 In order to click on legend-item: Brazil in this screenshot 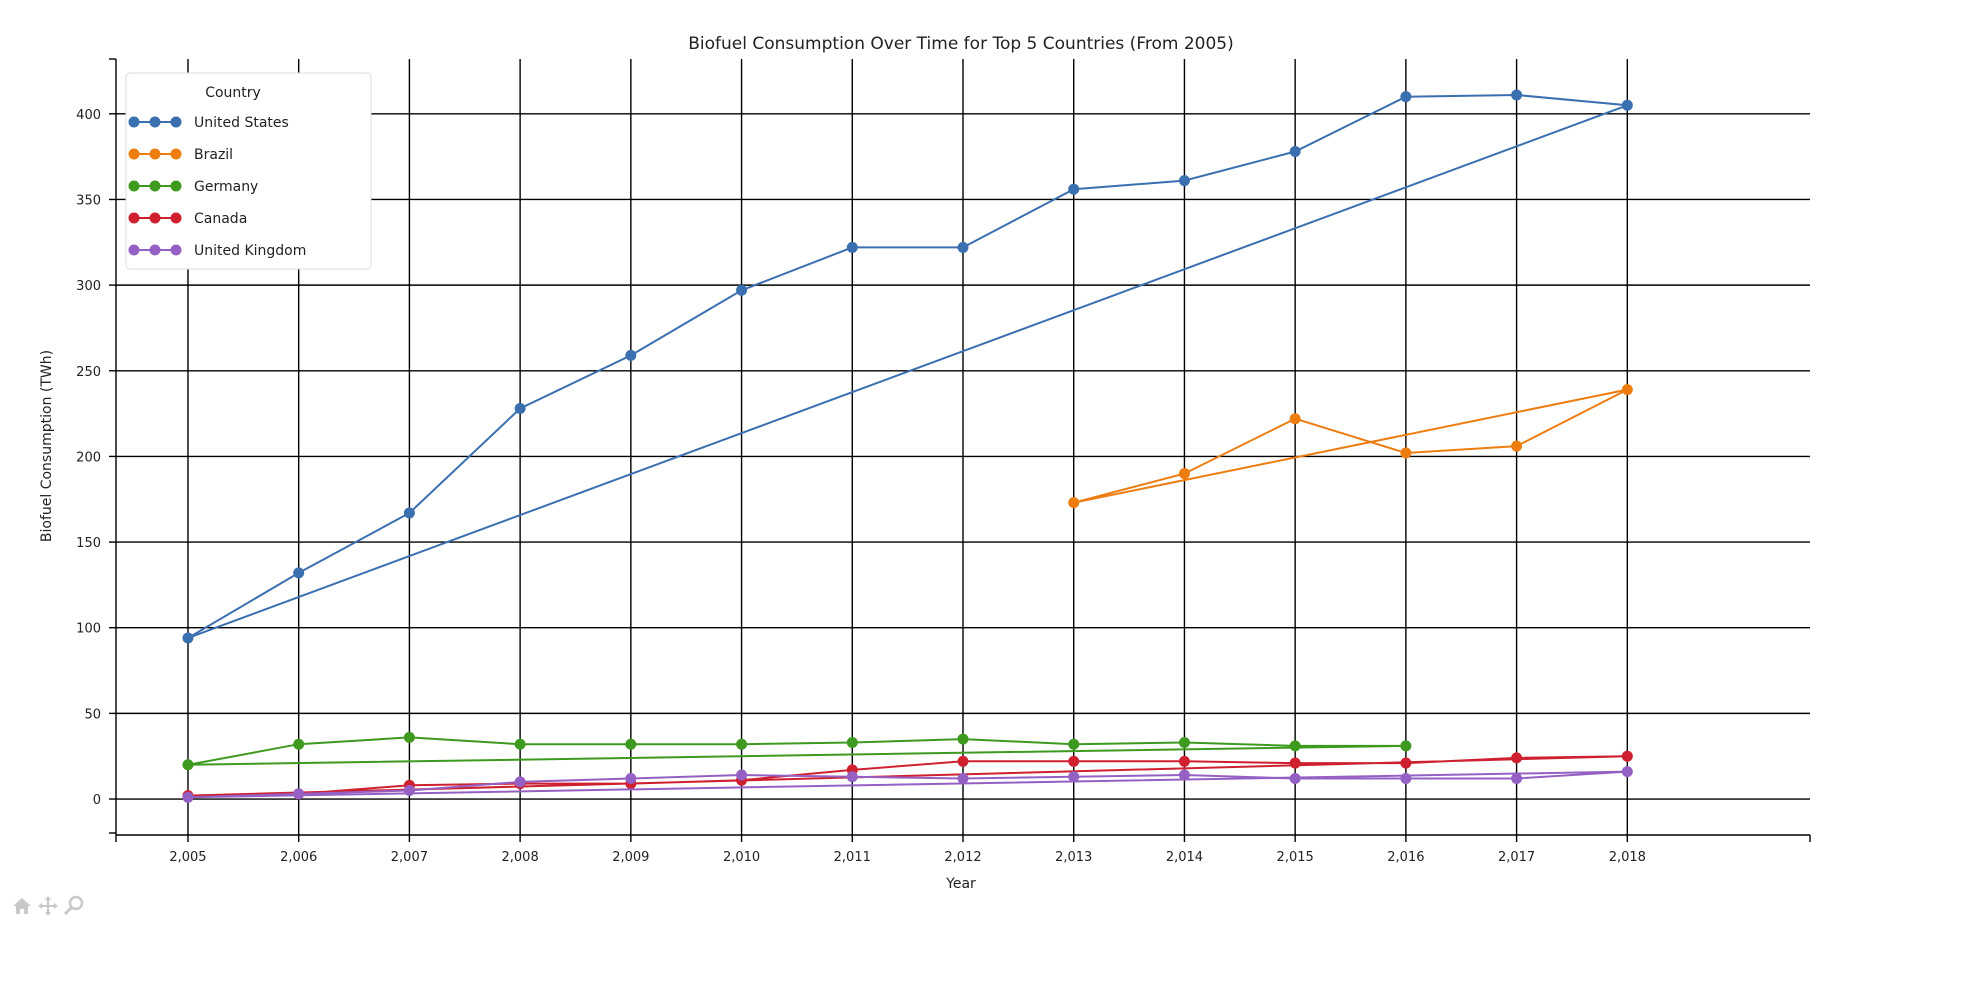, I will do `click(180, 155)`.